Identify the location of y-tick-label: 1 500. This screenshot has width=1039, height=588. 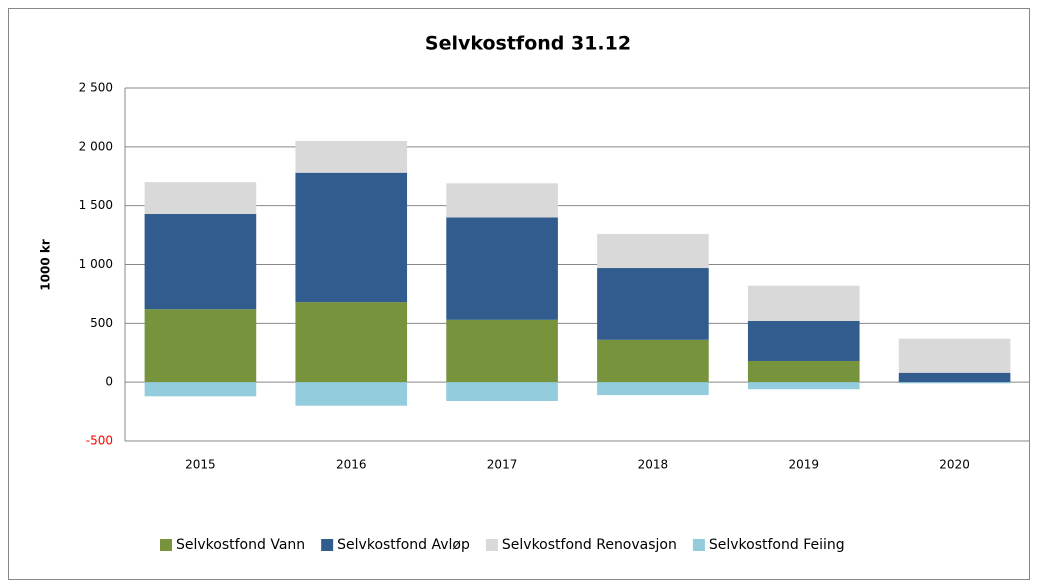
(96, 205).